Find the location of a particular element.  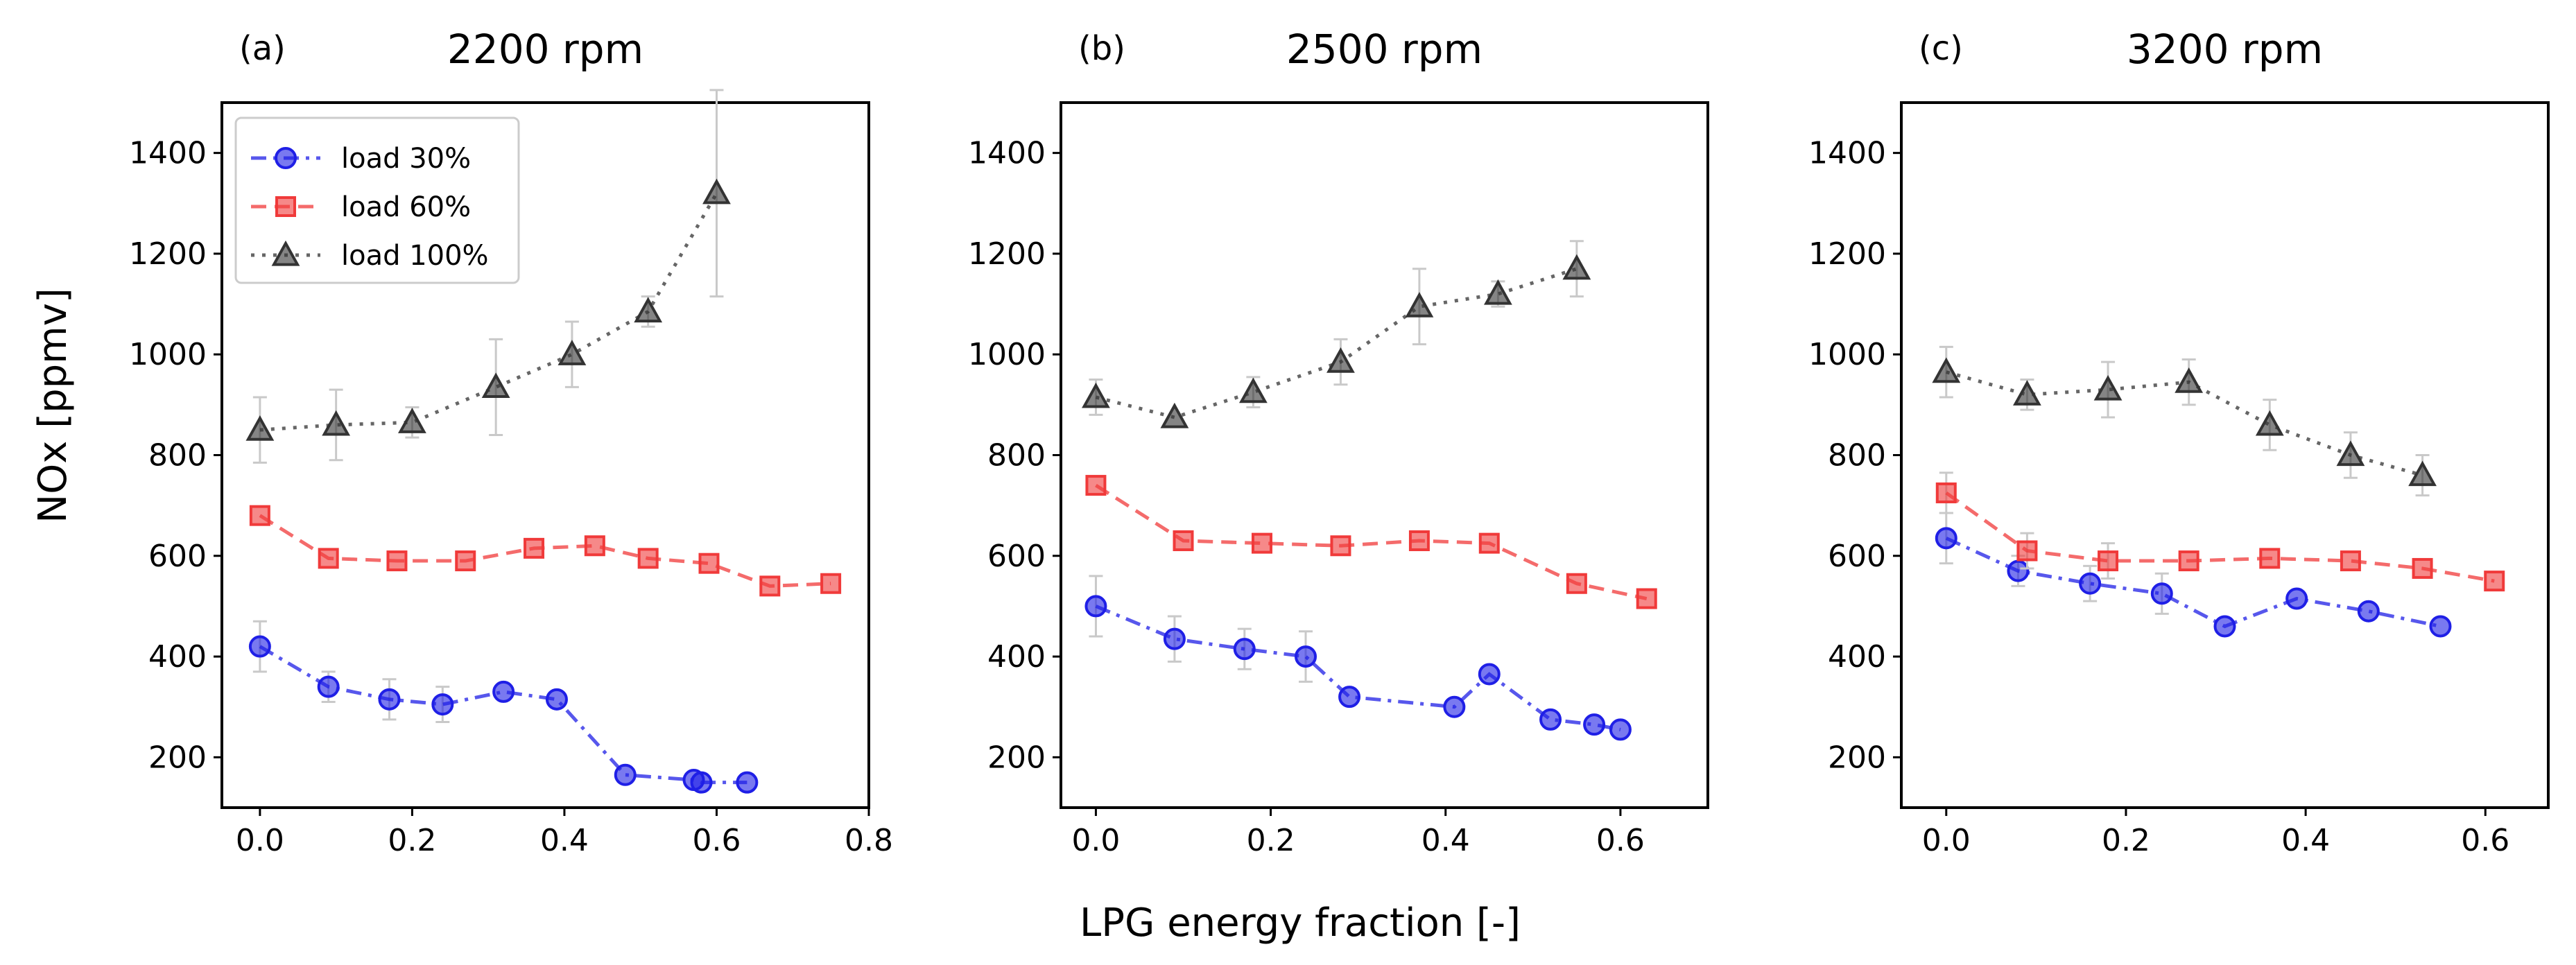

y-tick-label: 1200 is located at coordinates (168, 254).